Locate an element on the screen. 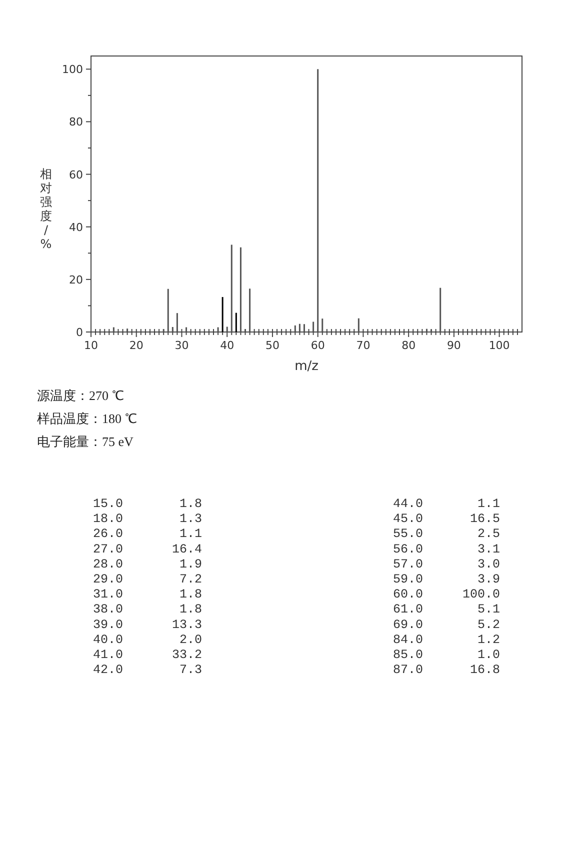 This screenshot has height=855, width=570. text: 100.0 is located at coordinates (481, 595).